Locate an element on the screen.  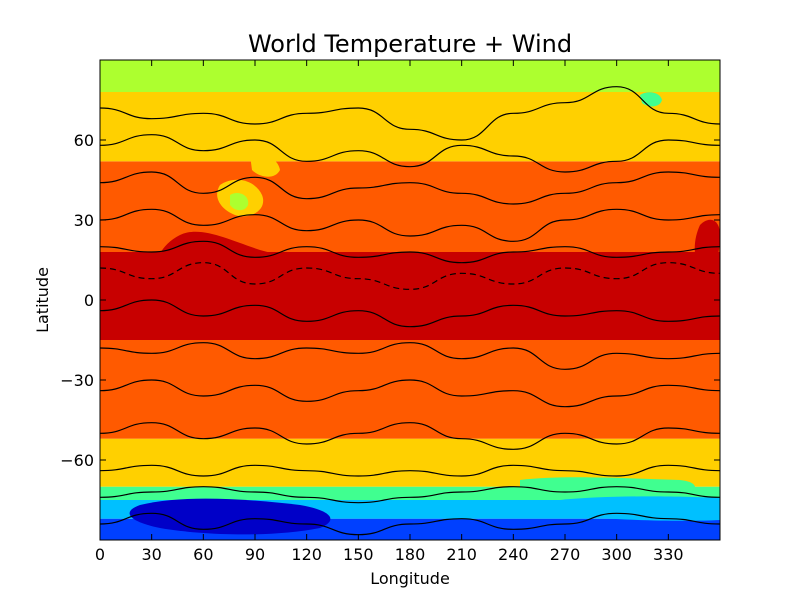
x-tick-label: 60 is located at coordinates (203, 554).